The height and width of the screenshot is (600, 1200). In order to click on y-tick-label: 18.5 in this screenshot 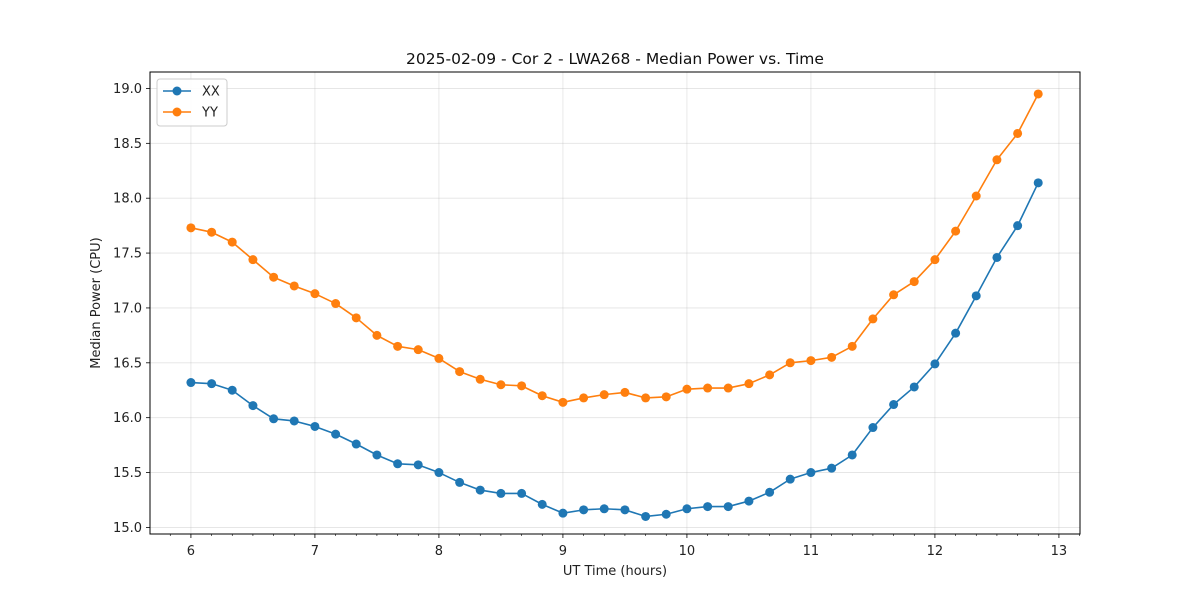, I will do `click(127, 144)`.